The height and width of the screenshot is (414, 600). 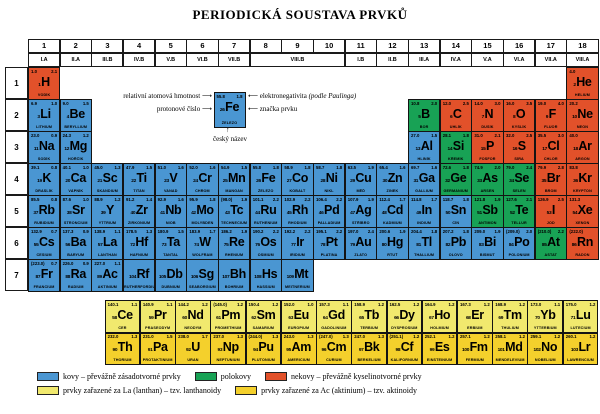 I want to click on element-name: SKANDIUM, so click(x=107, y=190).